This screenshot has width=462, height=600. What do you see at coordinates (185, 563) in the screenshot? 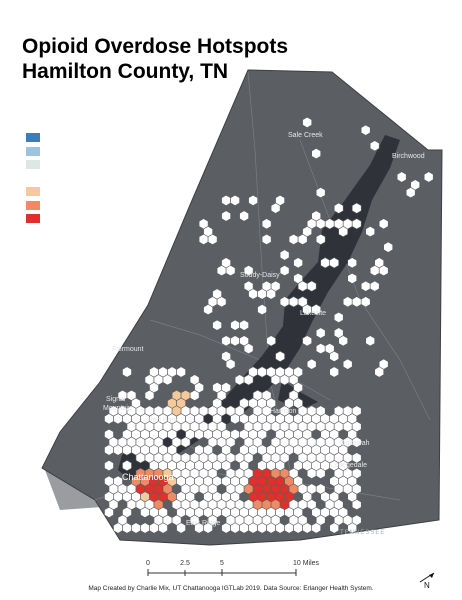
I see `scale-tick-2-5: 2.5` at bounding box center [185, 563].